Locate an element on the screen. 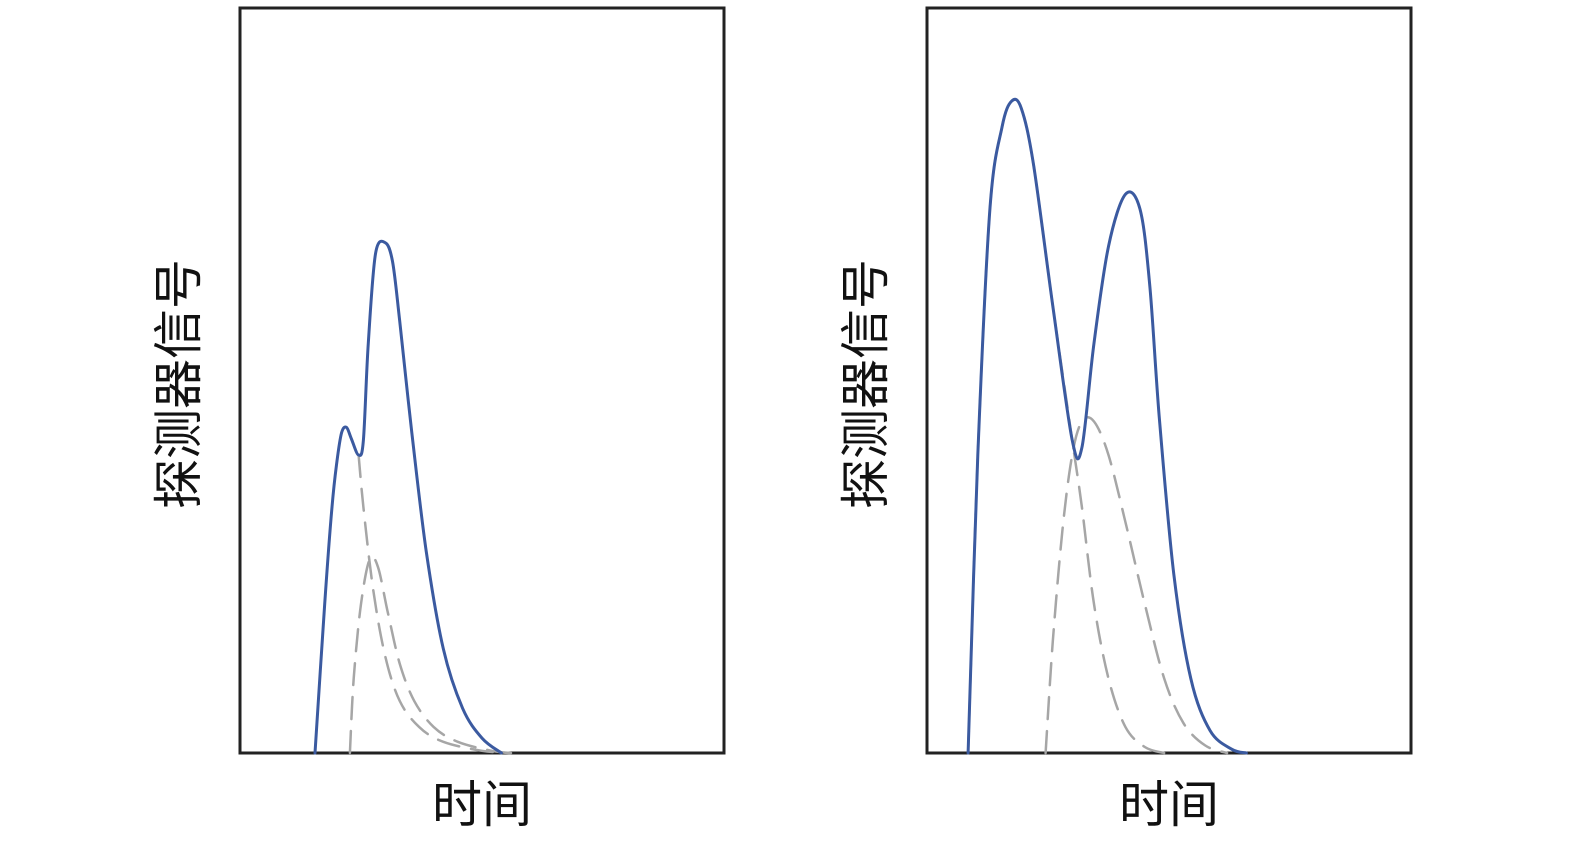 The width and height of the screenshot is (1575, 842). x-axis-label-left: 时间 is located at coordinates (482, 805).